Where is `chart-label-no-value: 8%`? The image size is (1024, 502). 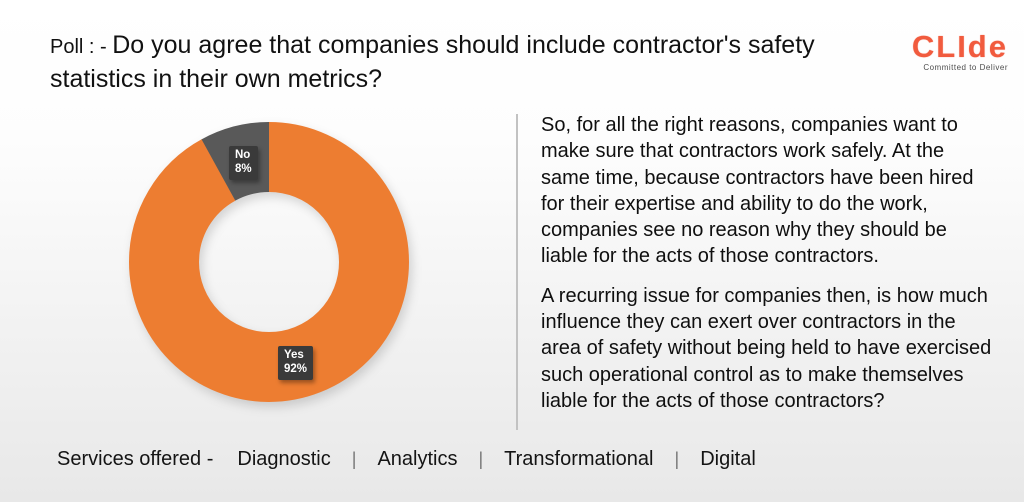
chart-label-no-value: 8% is located at coordinates (243, 168).